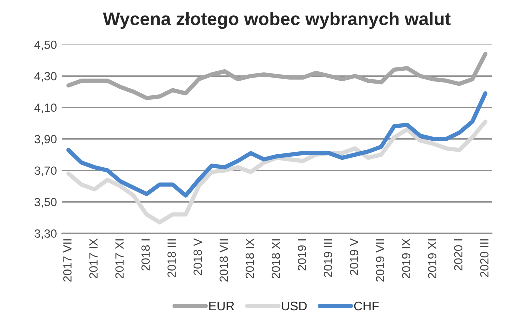 The image size is (518, 320). What do you see at coordinates (198, 257) in the screenshot?
I see `x-tick-label: 2018 V` at bounding box center [198, 257].